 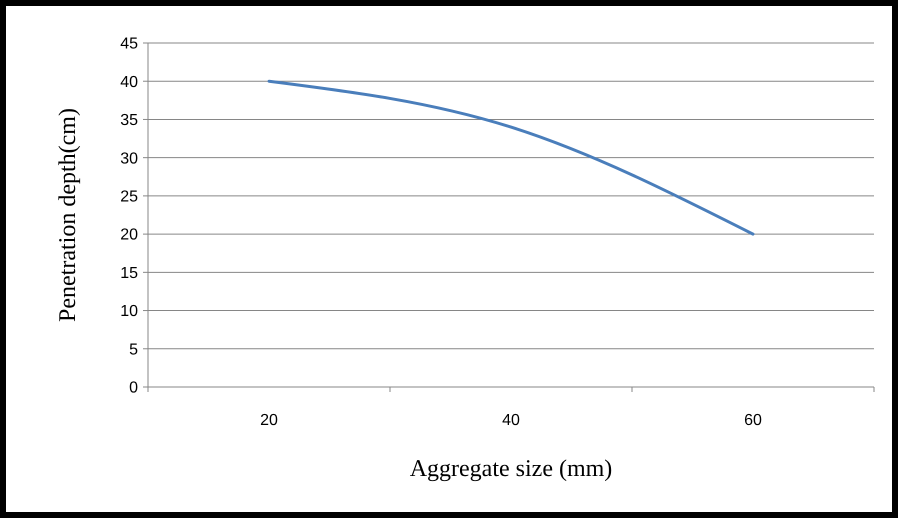 I want to click on y-tick-label: 25, so click(x=129, y=197).